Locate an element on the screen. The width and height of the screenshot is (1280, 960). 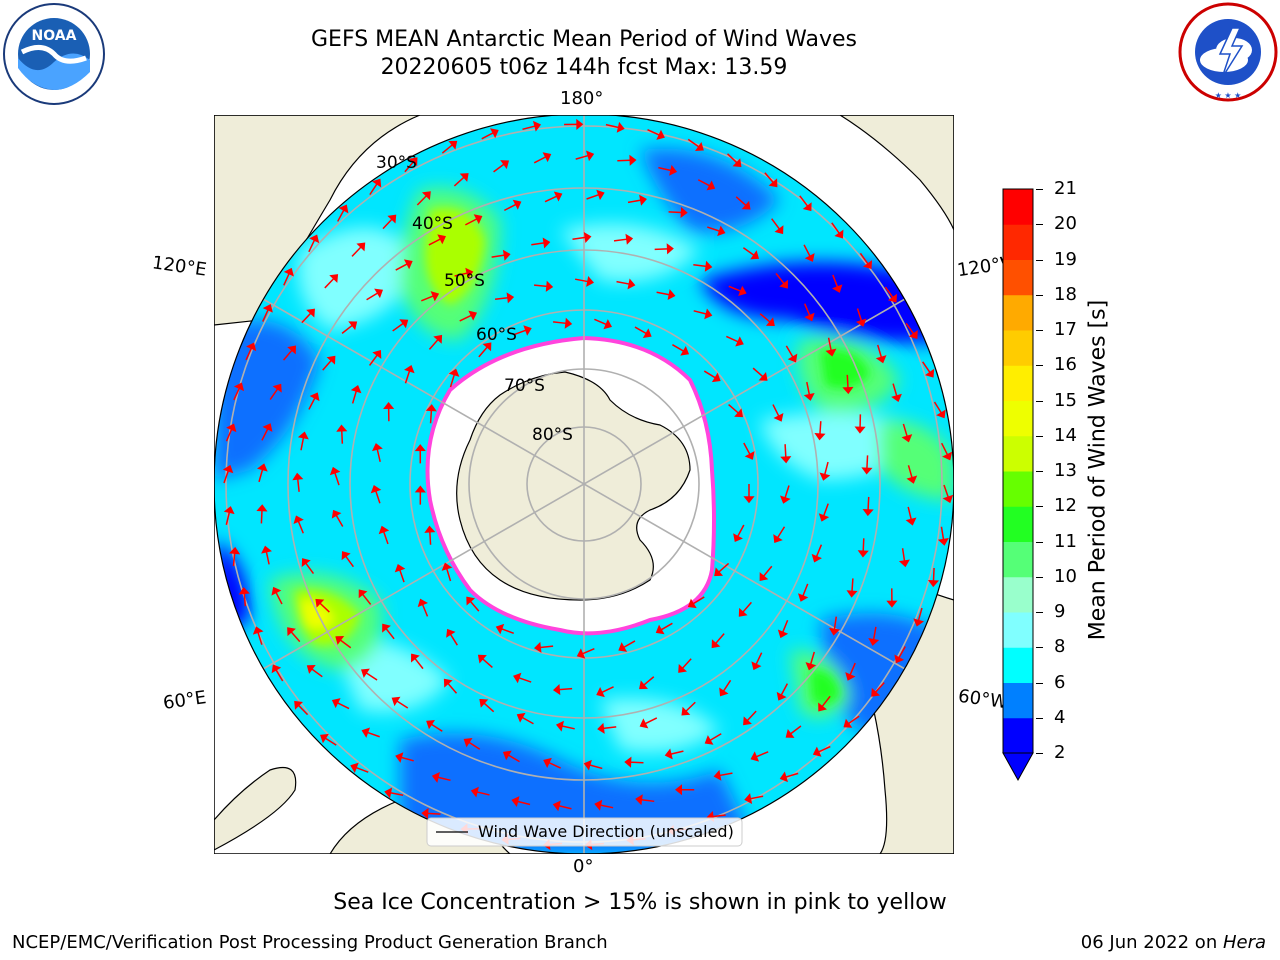
footer-date: 06 Jun 2022 on Hera is located at coordinates (1173, 942).